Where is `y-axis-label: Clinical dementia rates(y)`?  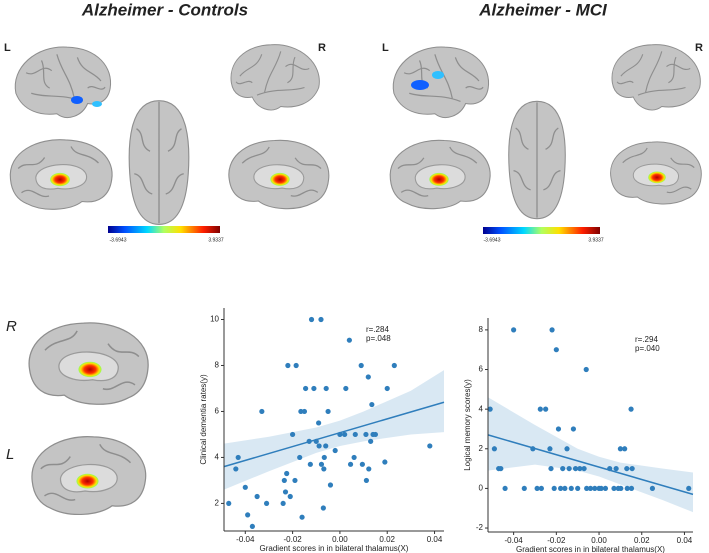
y-axis-label: Clinical dementia rates(y) is located at coordinates (203, 419).